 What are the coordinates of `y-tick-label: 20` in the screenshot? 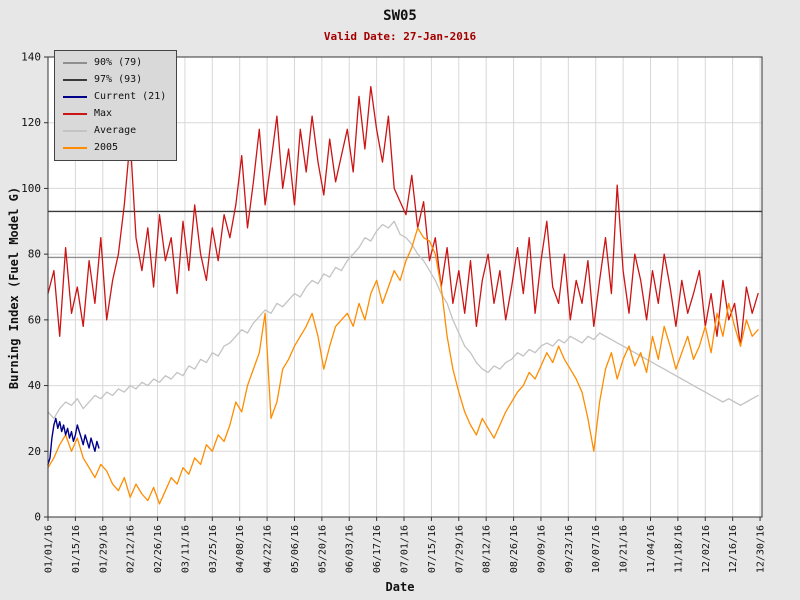 It's located at (34, 451).